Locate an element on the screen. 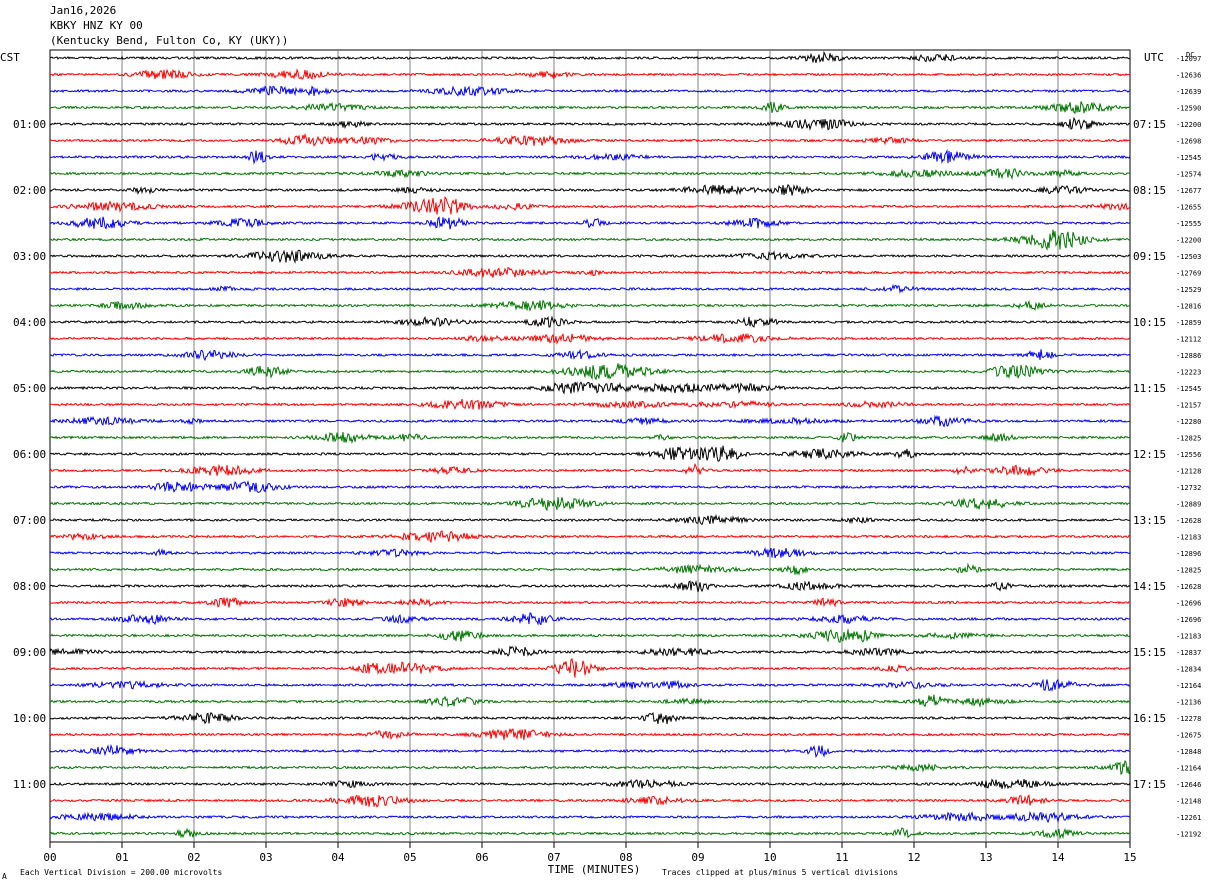 Image resolution: width=1210 pixels, height=886 pixels. right-hour-label: 09:15 is located at coordinates (1149, 256).